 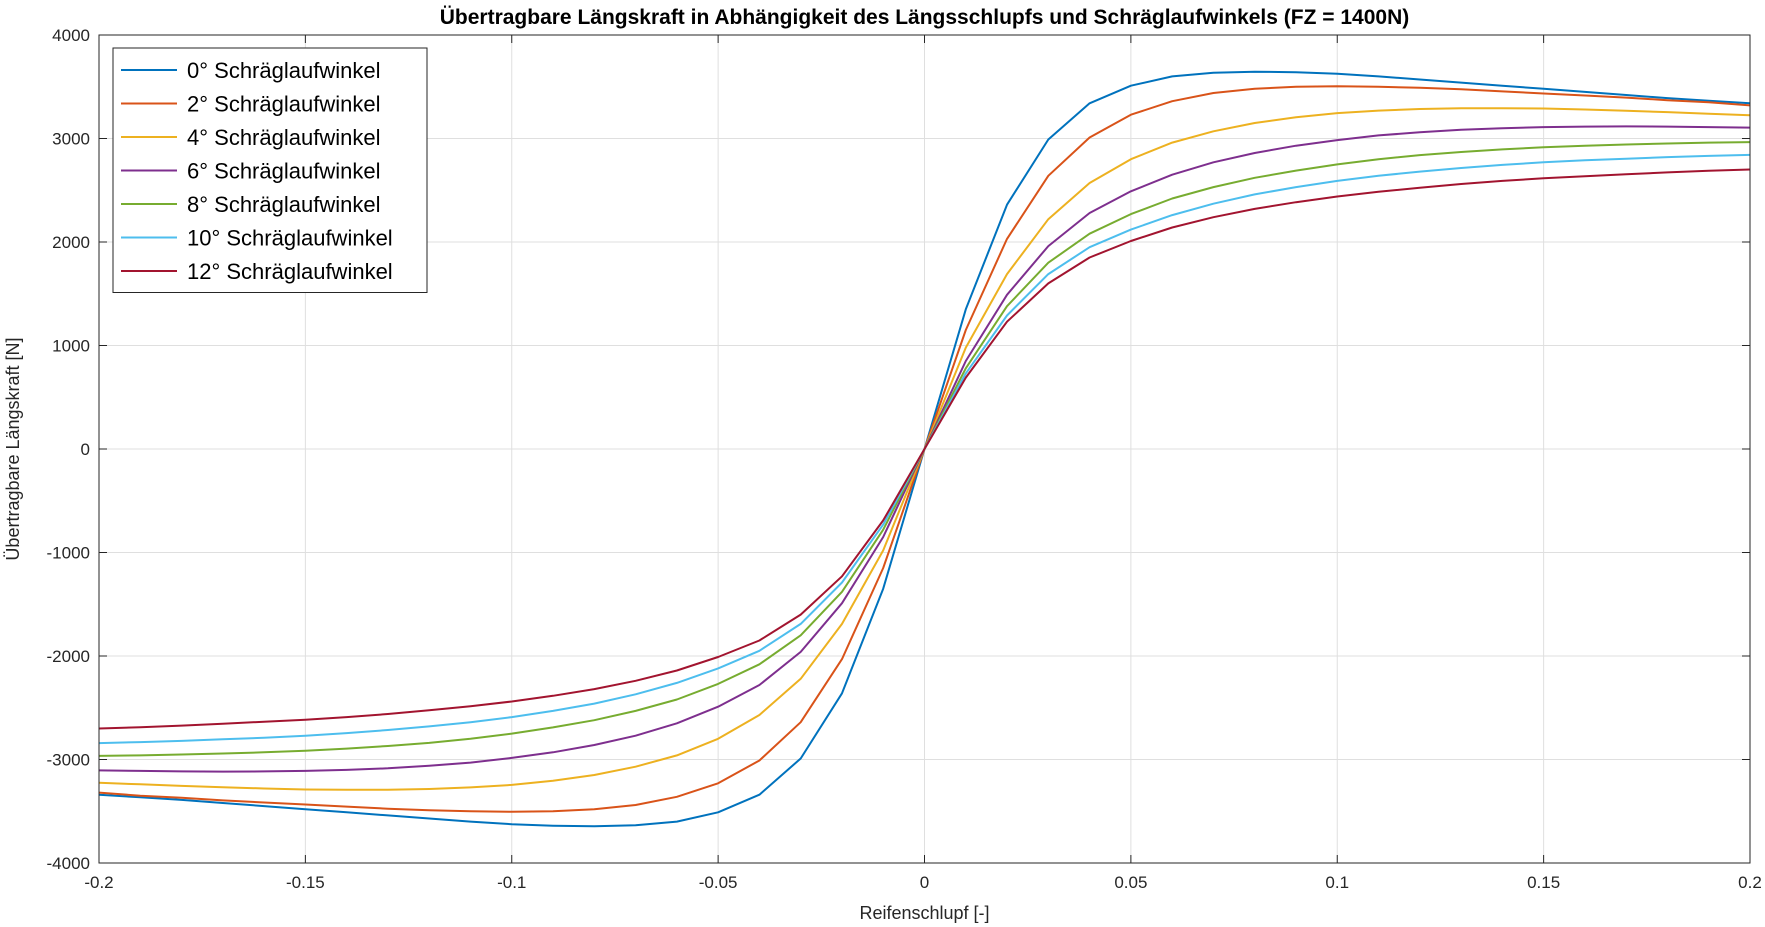 What do you see at coordinates (71, 35) in the screenshot?
I see `y-tick-label: 4000` at bounding box center [71, 35].